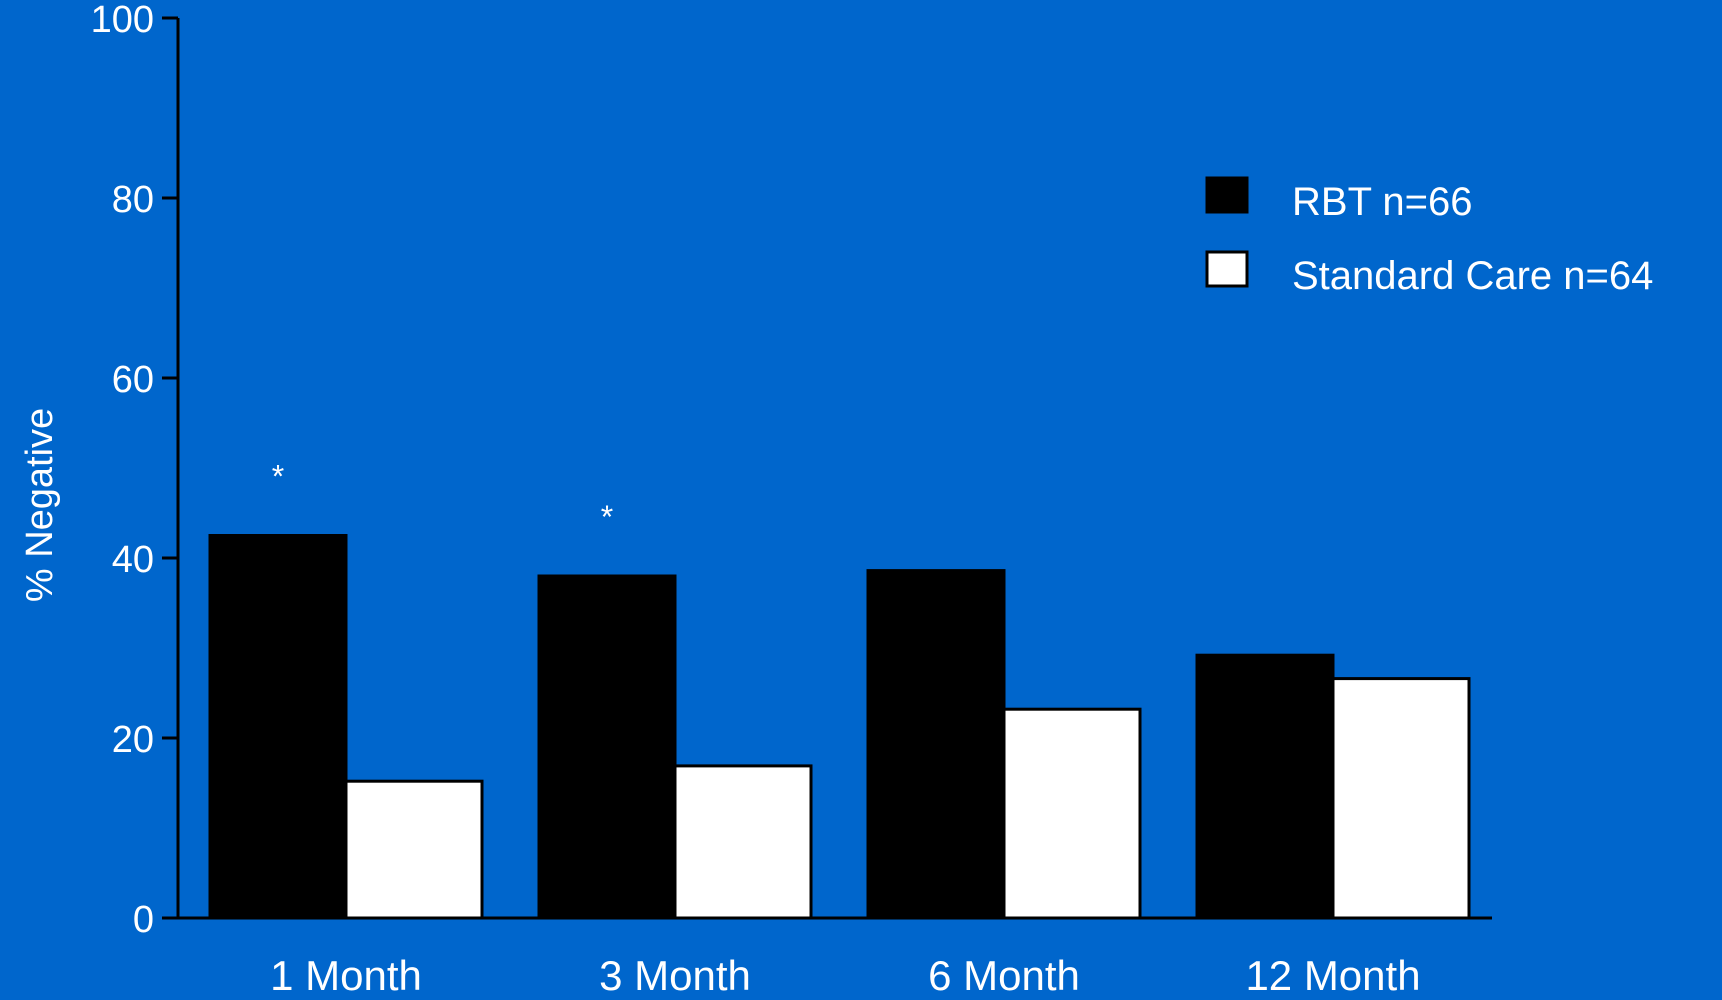 This screenshot has height=1000, width=1722. I want to click on y-tick-label: 60, so click(133, 380).